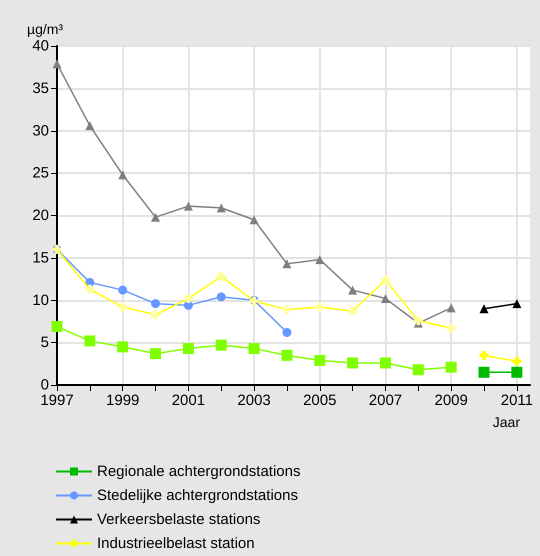 The image size is (540, 556). What do you see at coordinates (516, 400) in the screenshot?
I see `x-tick-label: 2011` at bounding box center [516, 400].